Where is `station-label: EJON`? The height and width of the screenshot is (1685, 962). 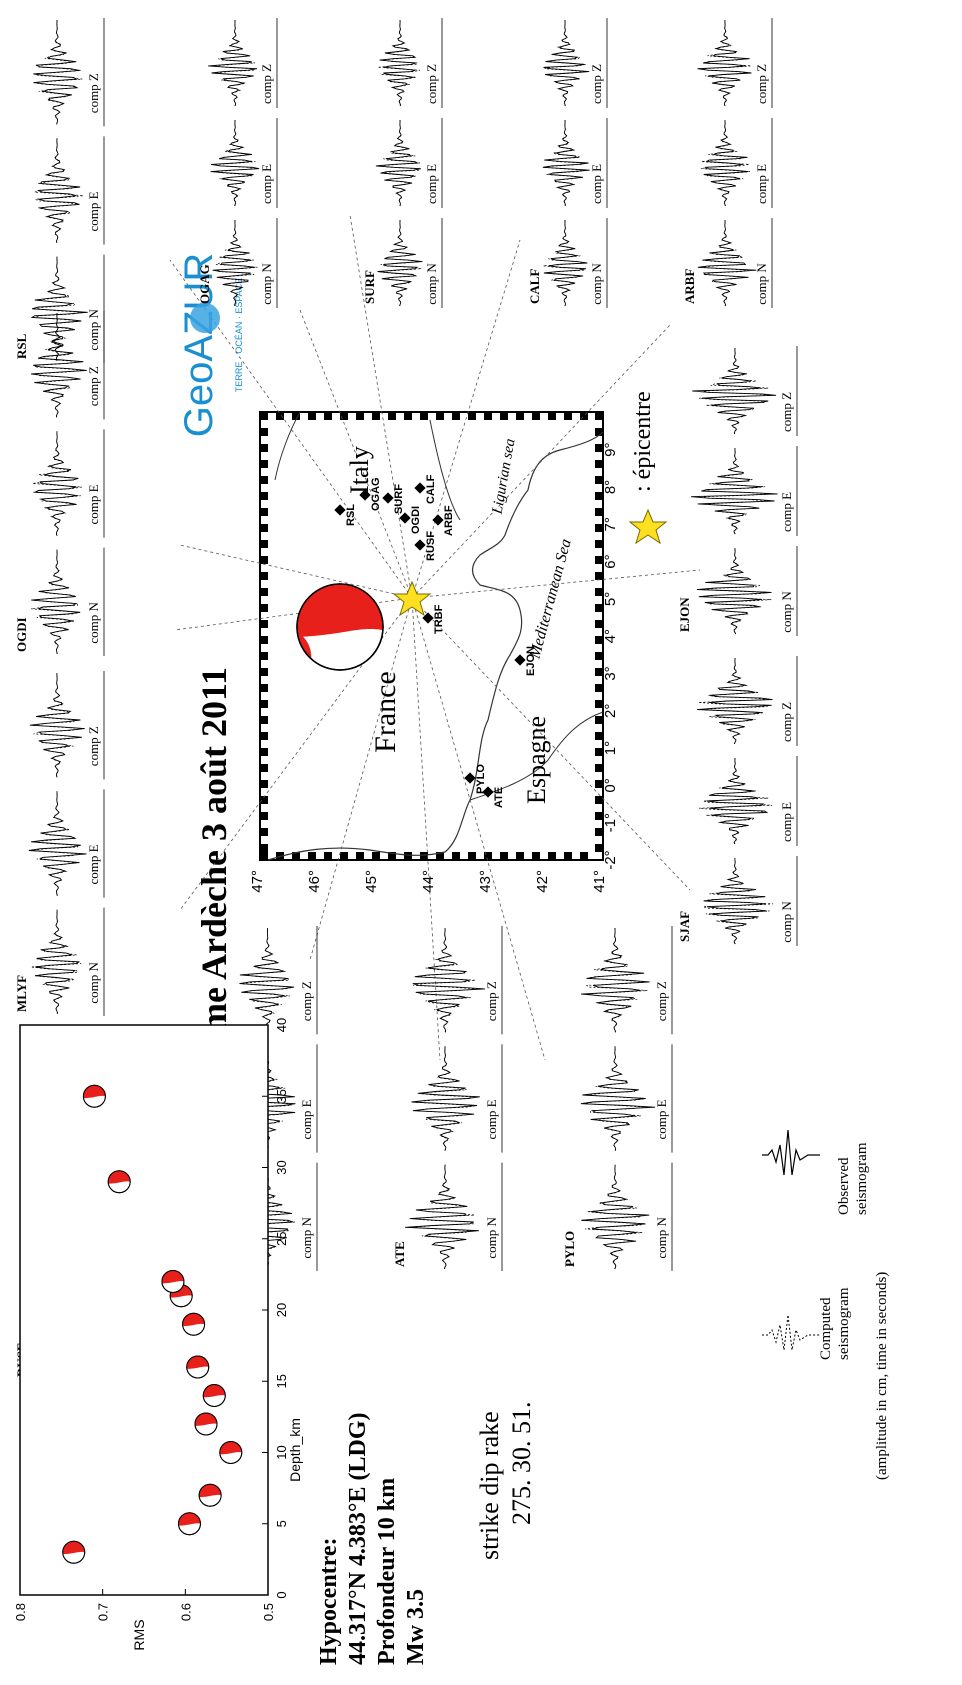 station-label: EJON is located at coordinates (531, 661).